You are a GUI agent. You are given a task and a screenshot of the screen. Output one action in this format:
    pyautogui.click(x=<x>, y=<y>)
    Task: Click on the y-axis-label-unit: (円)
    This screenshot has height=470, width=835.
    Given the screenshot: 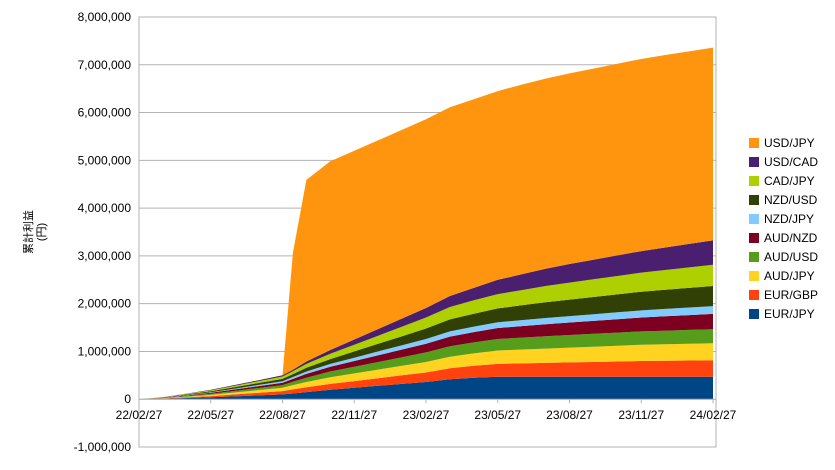 What is the action you would take?
    pyautogui.click(x=42, y=232)
    